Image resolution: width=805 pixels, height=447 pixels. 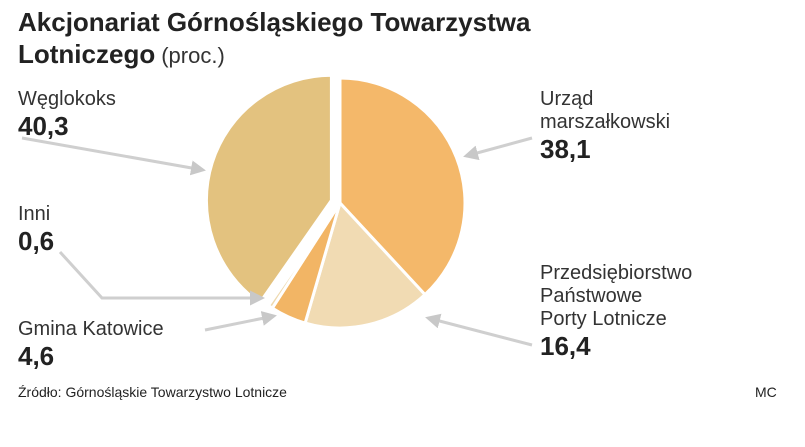 I want to click on slice-label: Urząd marszałkowski 38,1, so click(x=615, y=126).